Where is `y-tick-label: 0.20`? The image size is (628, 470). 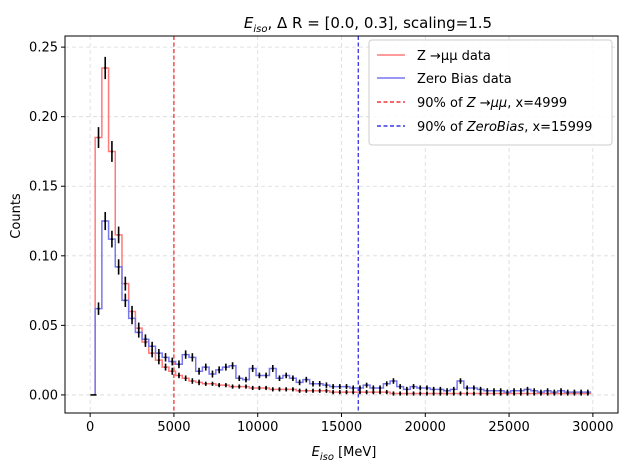 y-tick-label: 0.20 is located at coordinates (43, 117).